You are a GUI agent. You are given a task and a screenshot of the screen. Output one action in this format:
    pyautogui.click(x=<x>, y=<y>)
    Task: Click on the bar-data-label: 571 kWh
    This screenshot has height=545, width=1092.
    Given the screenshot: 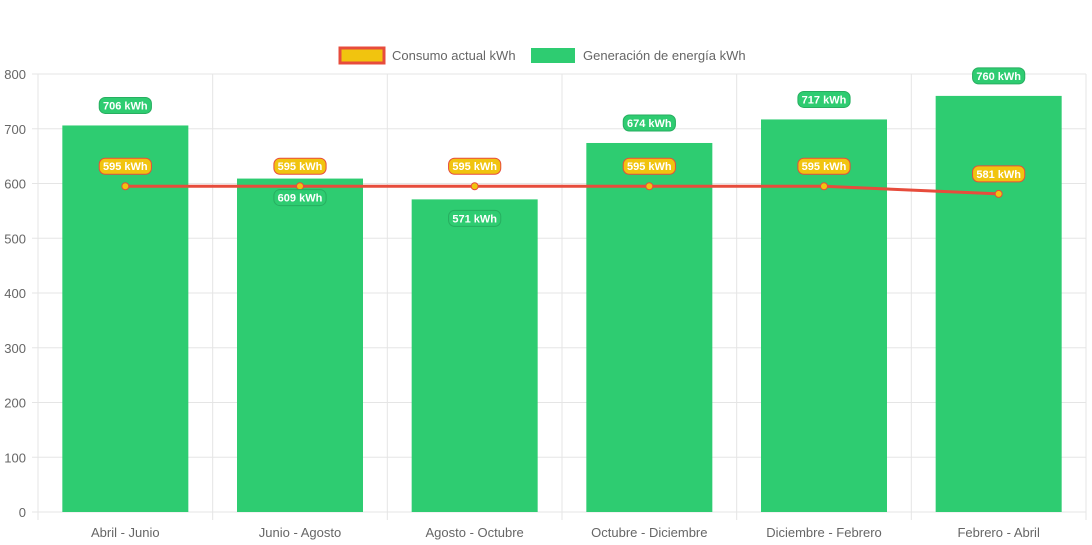 What is the action you would take?
    pyautogui.click(x=474, y=219)
    